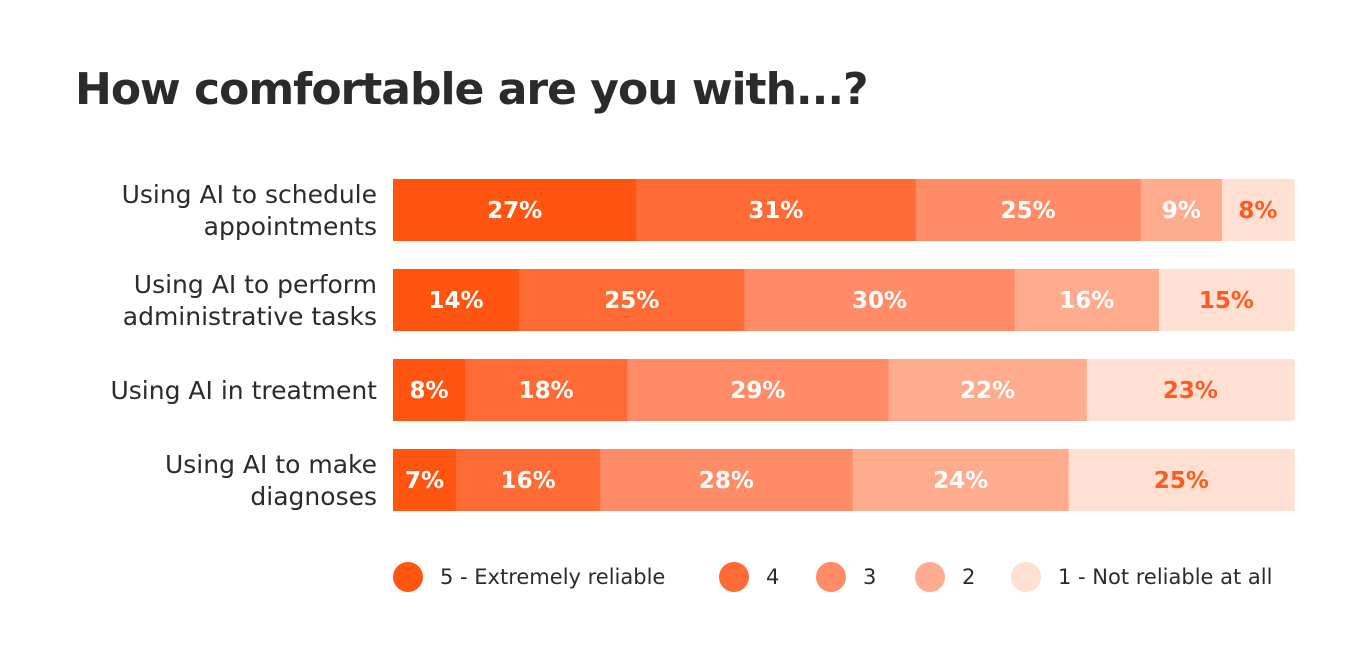 The height and width of the screenshot is (649, 1353). I want to click on data-label: 7%, so click(424, 481).